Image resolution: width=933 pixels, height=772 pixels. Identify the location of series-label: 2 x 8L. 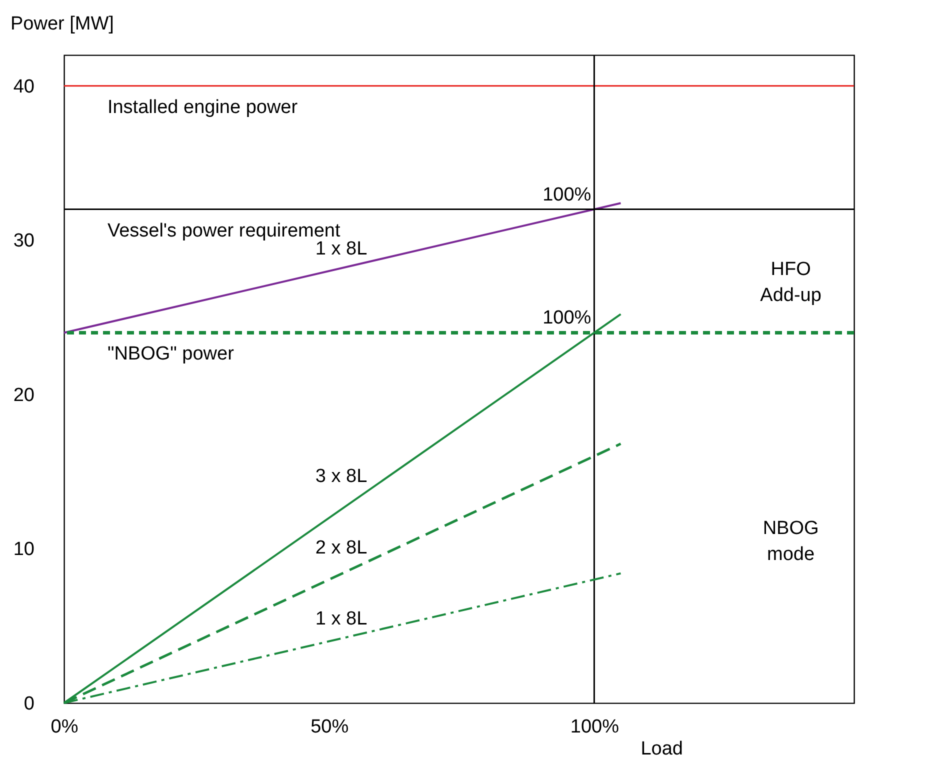
(341, 547).